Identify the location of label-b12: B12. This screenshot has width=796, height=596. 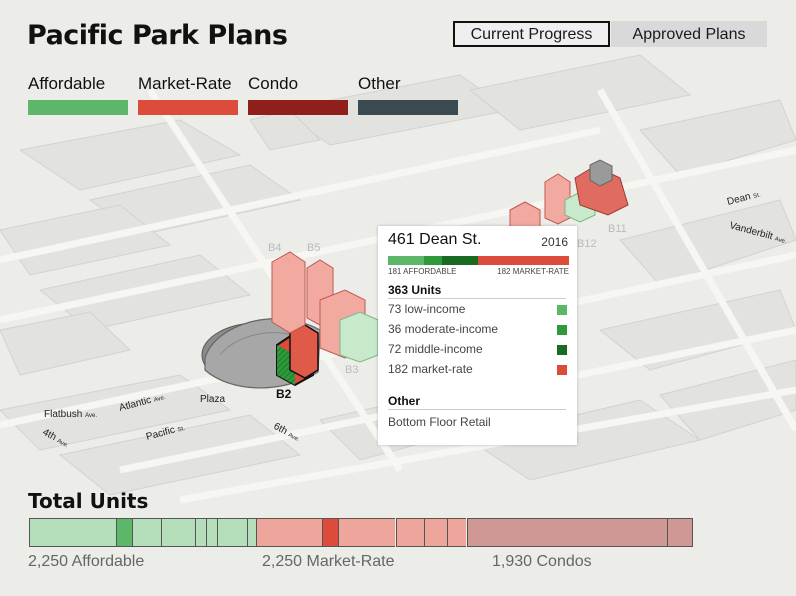
(587, 244).